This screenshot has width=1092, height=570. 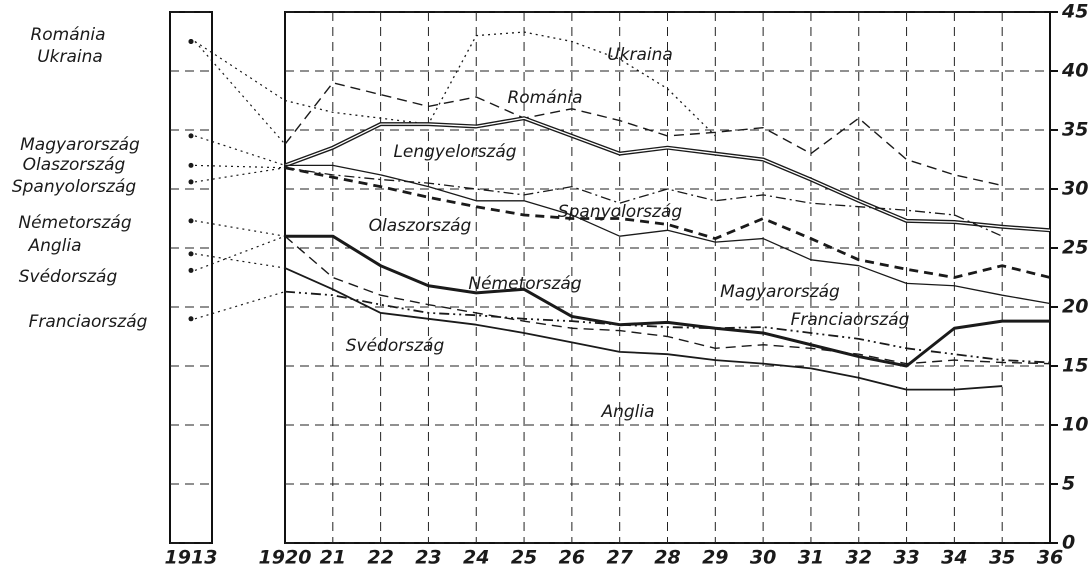 What do you see at coordinates (906, 558) in the screenshot?
I see `x-tick-label: 33` at bounding box center [906, 558].